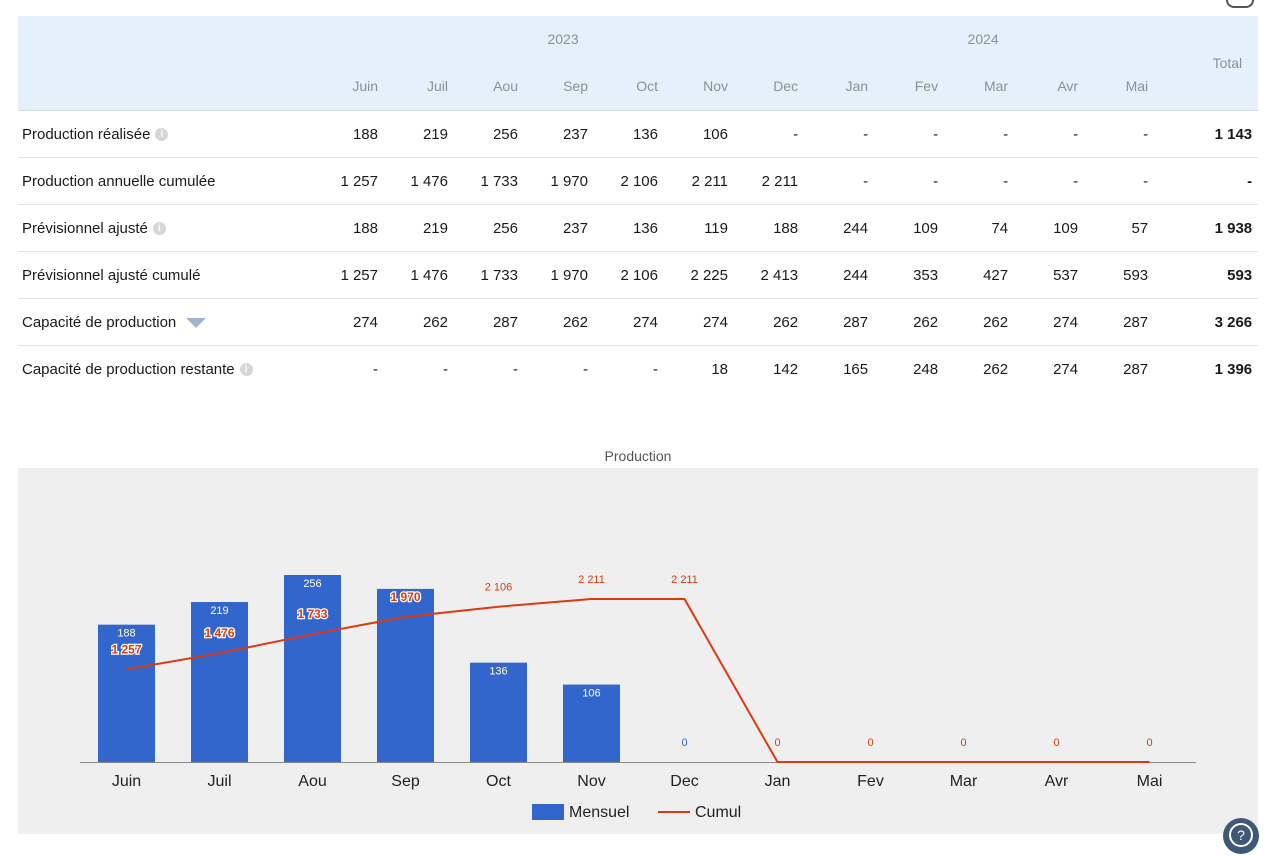 The height and width of the screenshot is (856, 1268). What do you see at coordinates (563, 39) in the screenshot?
I see `year-2023: 2023` at bounding box center [563, 39].